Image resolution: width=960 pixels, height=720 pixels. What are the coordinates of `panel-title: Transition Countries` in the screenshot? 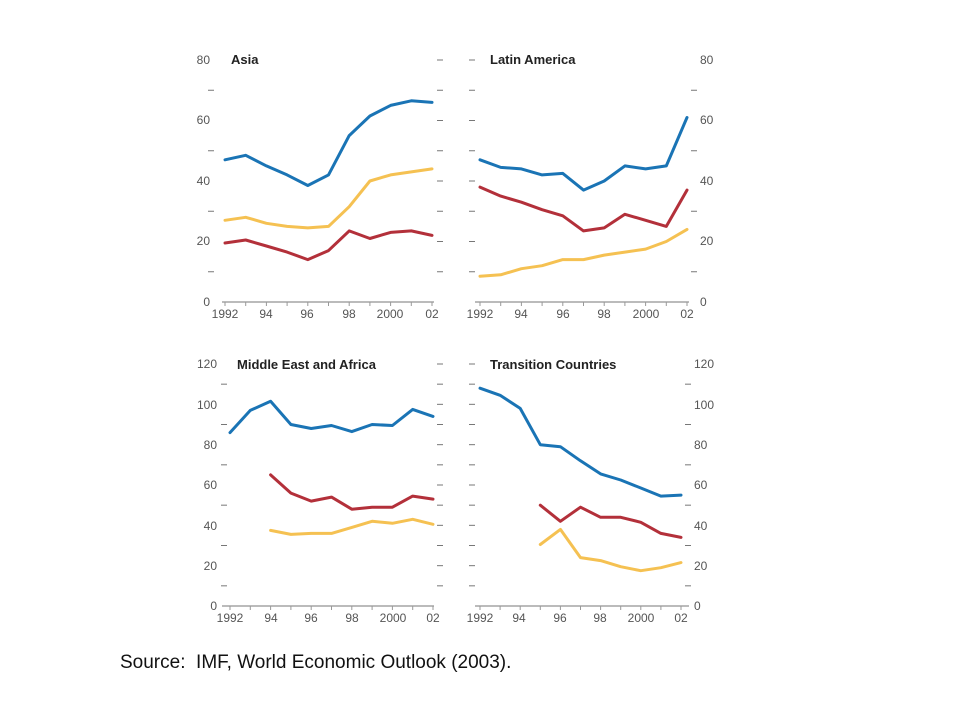 It's located at (553, 364).